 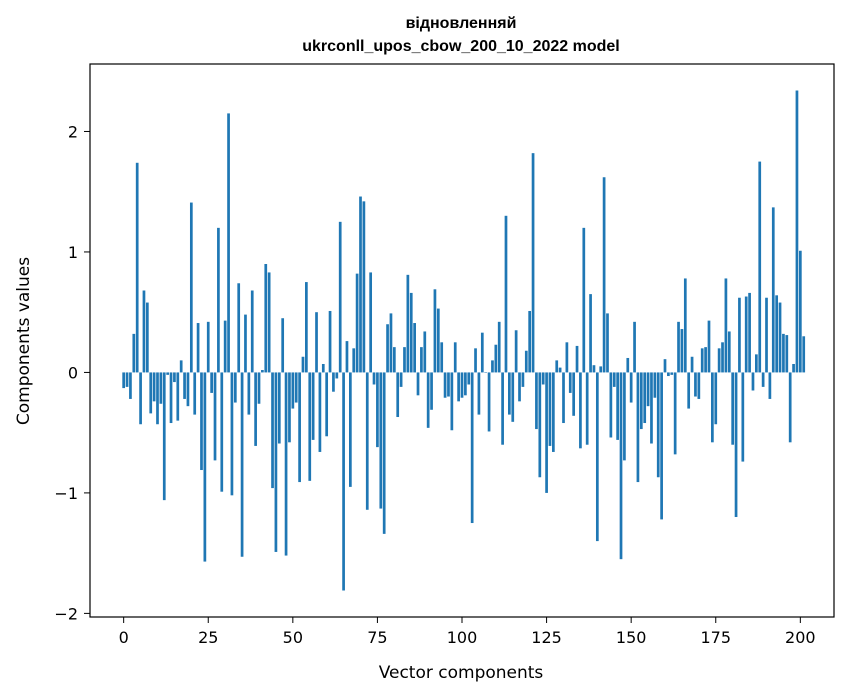 I want to click on x-tick-label: 50, so click(x=293, y=637).